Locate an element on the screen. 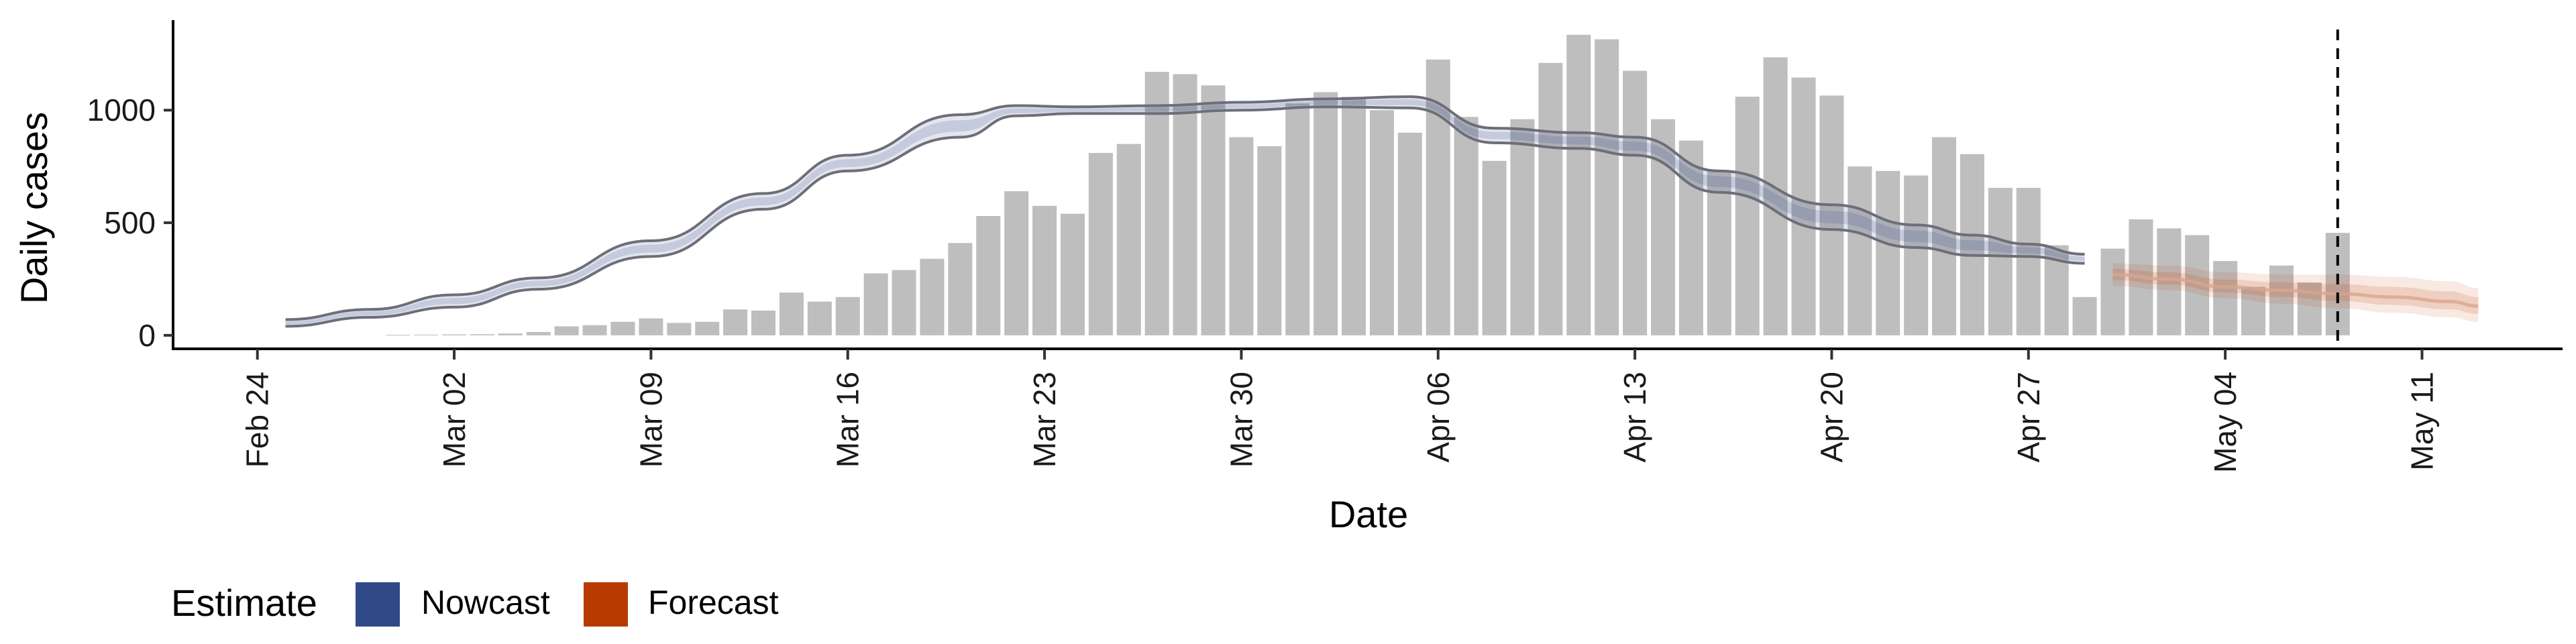  x-tick-label: Apr 13 is located at coordinates (1634, 417).